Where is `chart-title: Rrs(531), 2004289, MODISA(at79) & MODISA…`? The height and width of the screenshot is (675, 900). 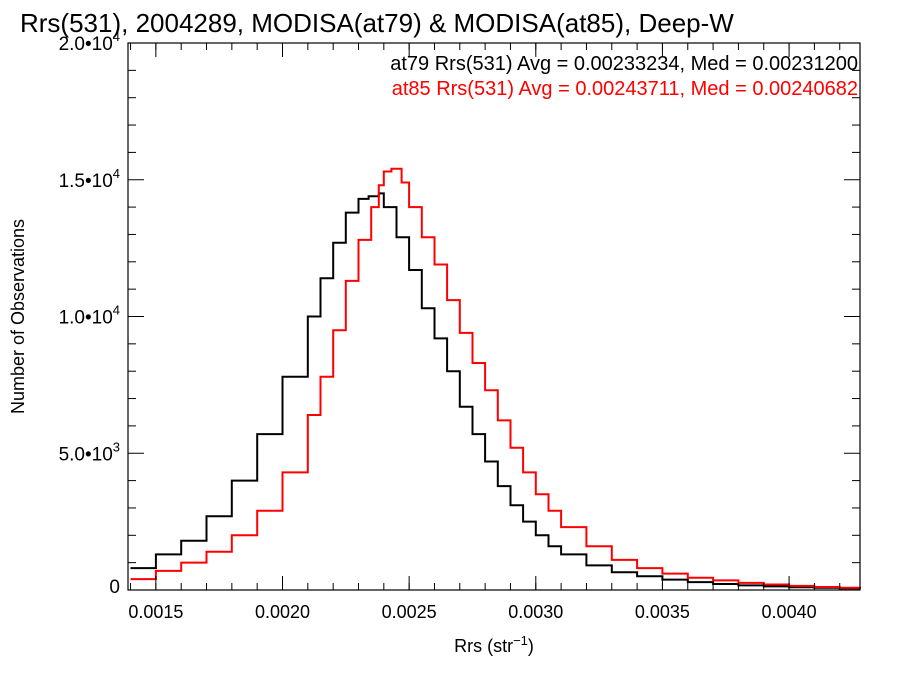
chart-title: Rrs(531), 2004289, MODISA(at79) & MODISA… is located at coordinates (377, 23).